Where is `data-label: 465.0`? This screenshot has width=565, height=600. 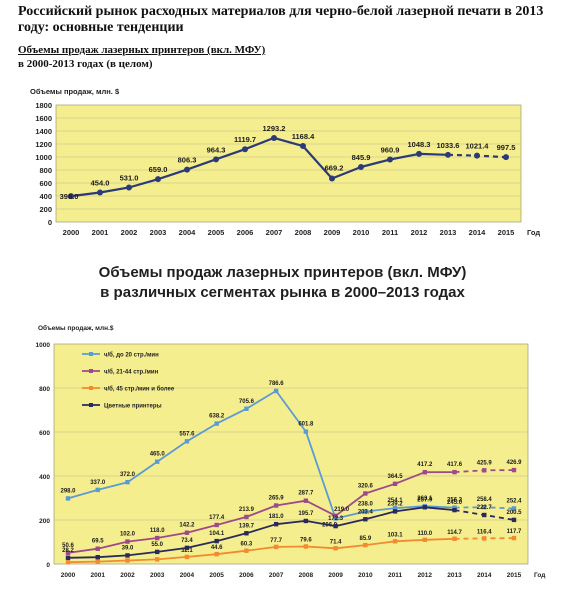 data-label: 465.0 is located at coordinates (158, 455).